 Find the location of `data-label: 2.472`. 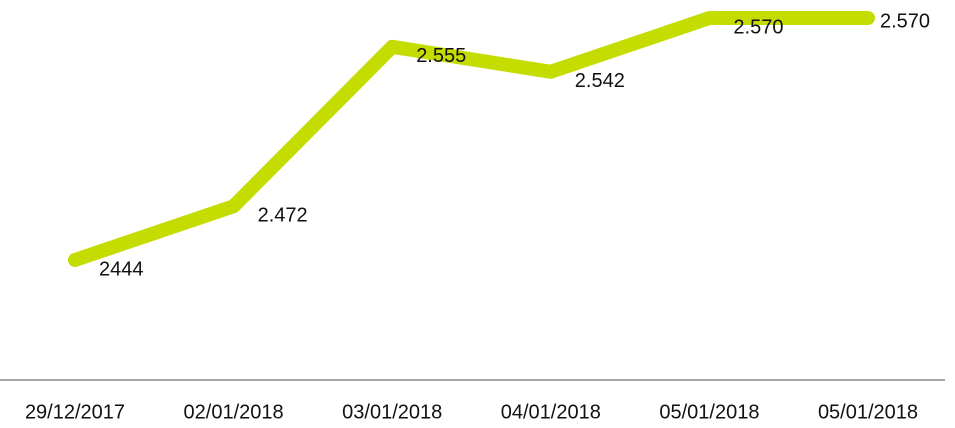

data-label: 2.472 is located at coordinates (283, 216).